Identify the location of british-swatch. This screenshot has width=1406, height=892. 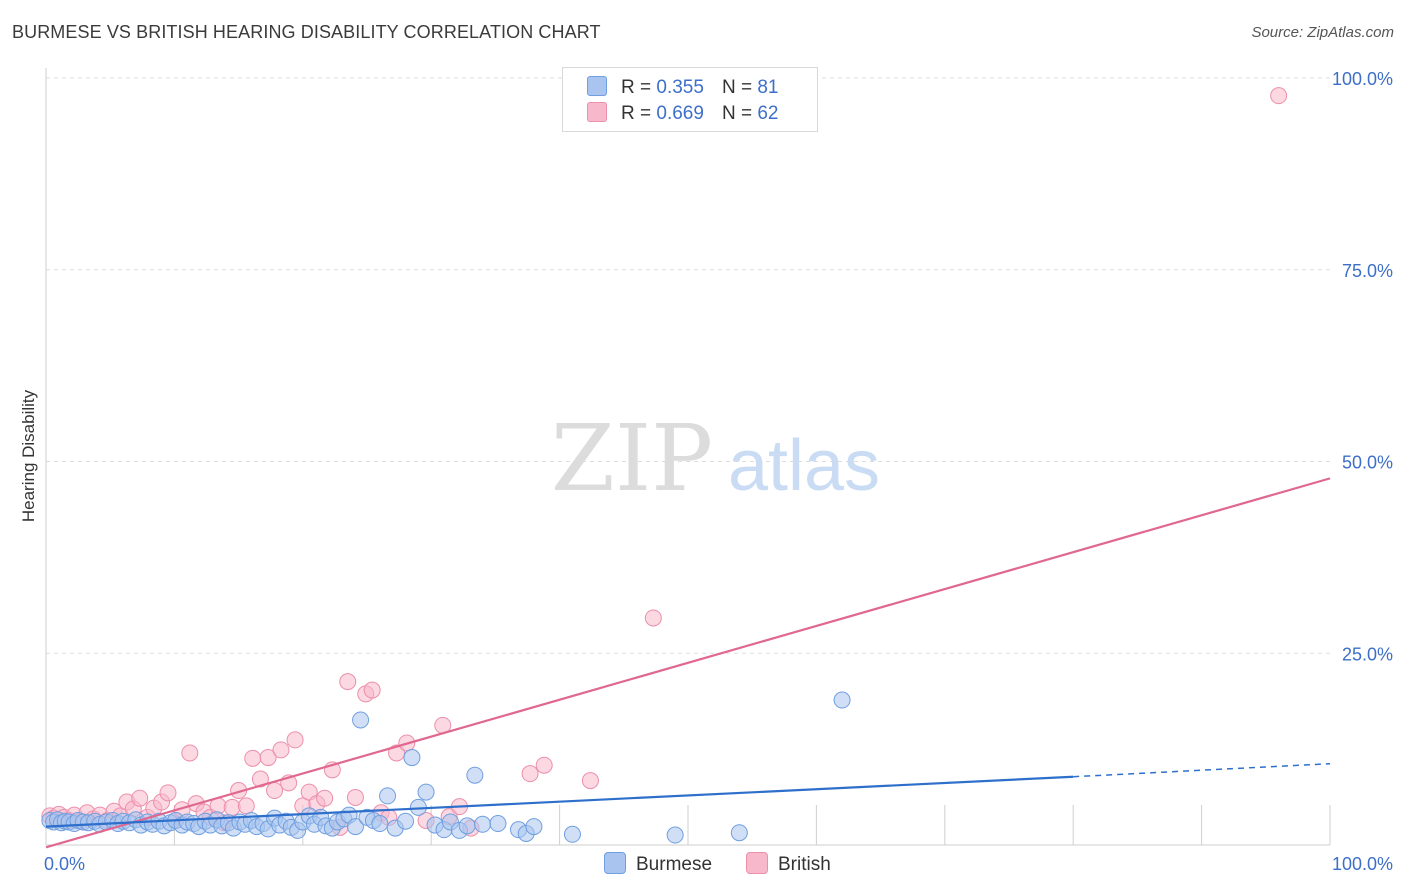
(597, 112).